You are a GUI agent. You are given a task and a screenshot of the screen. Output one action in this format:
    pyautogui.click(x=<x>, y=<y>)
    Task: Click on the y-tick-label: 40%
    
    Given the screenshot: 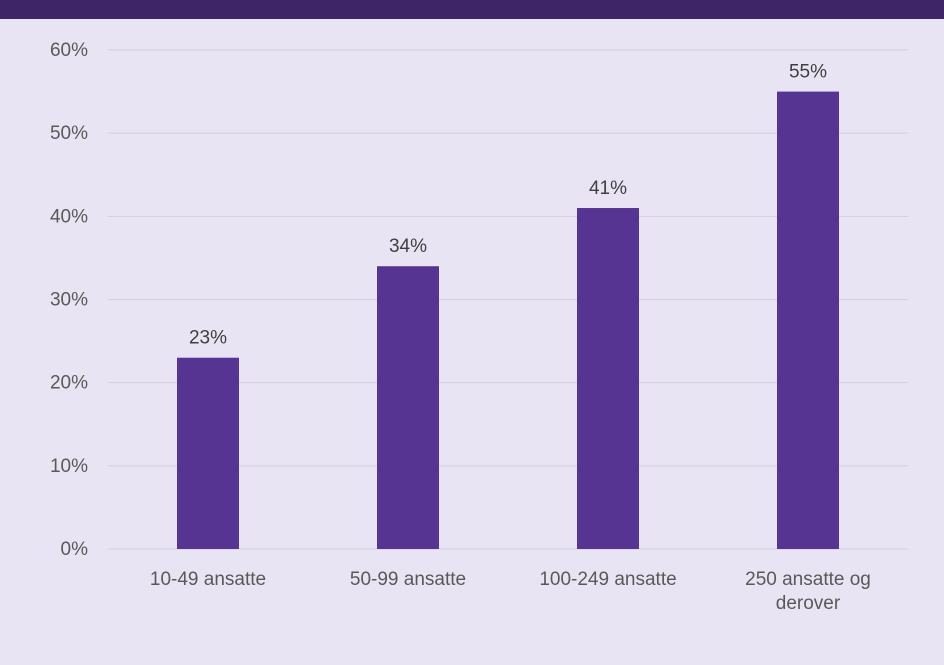 What is the action you would take?
    pyautogui.click(x=69, y=216)
    